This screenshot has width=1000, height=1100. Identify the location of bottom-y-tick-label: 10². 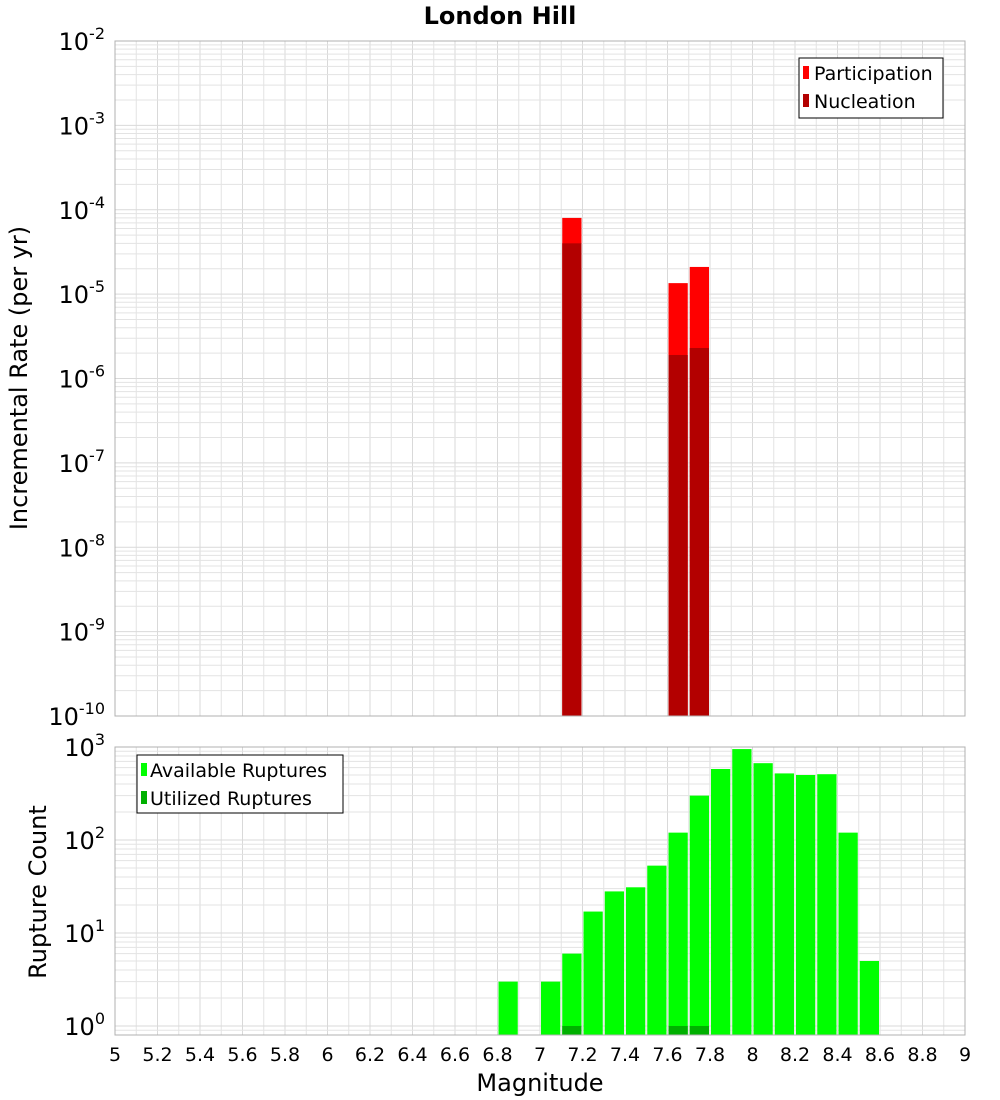
(84, 839).